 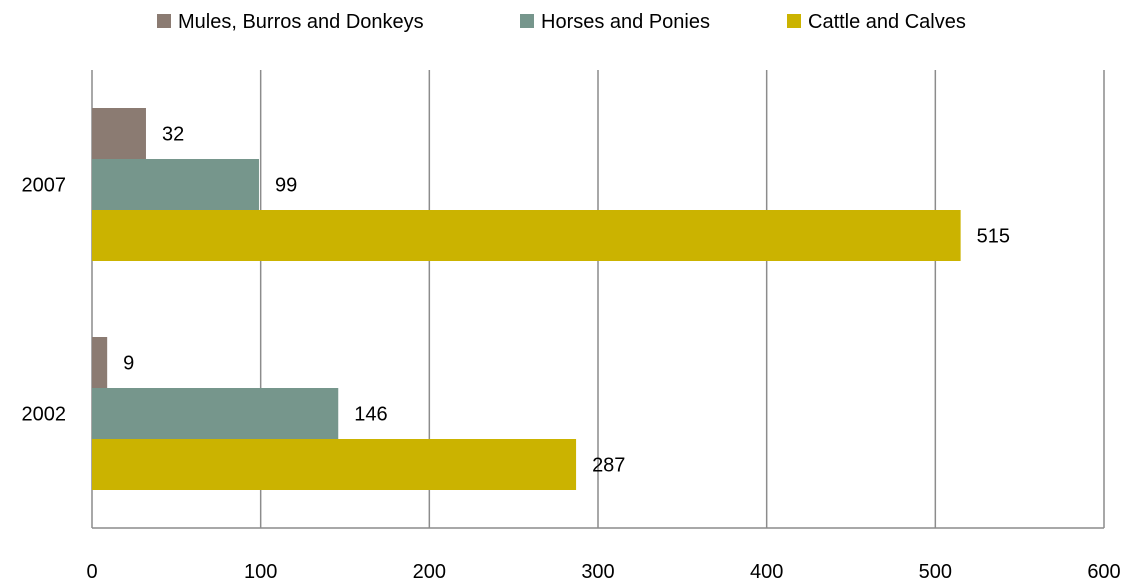 What do you see at coordinates (173, 135) in the screenshot?
I see `data-label: 32` at bounding box center [173, 135].